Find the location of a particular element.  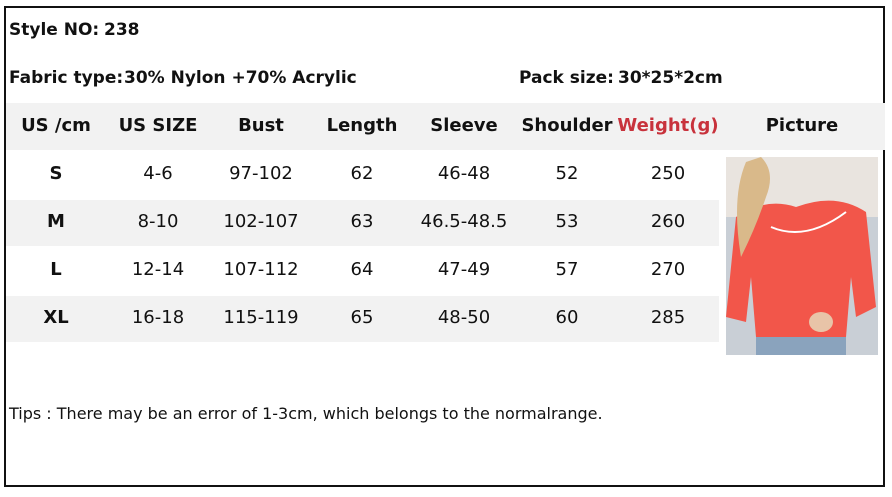

table-cell: XL is located at coordinates (56, 317).